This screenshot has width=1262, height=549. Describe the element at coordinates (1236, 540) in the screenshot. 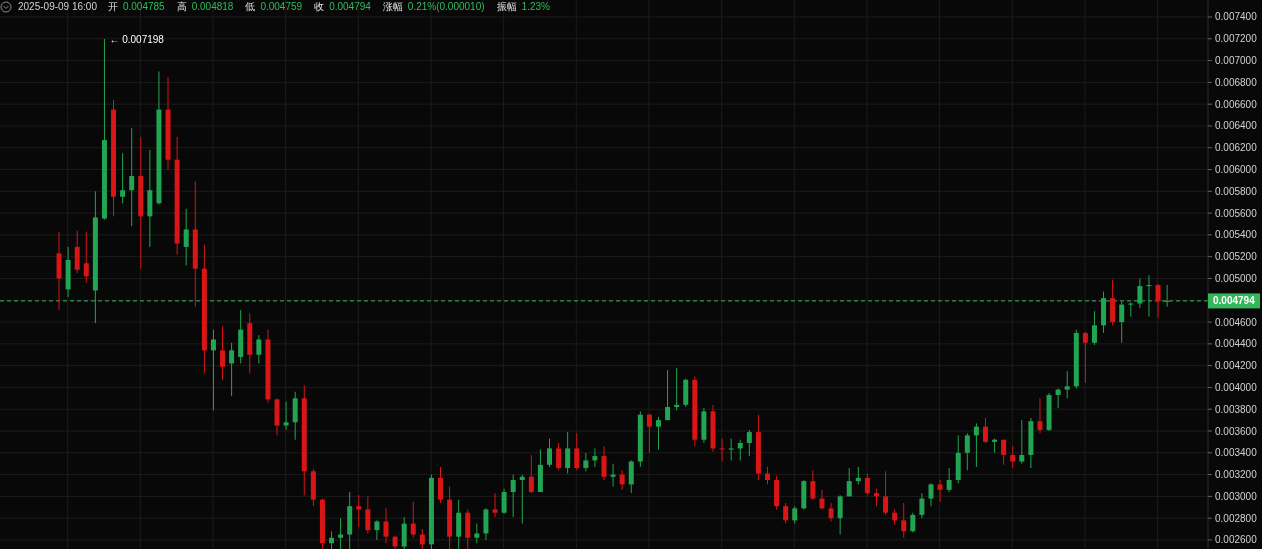

I see `y-tick-label: 0.002600` at that location.